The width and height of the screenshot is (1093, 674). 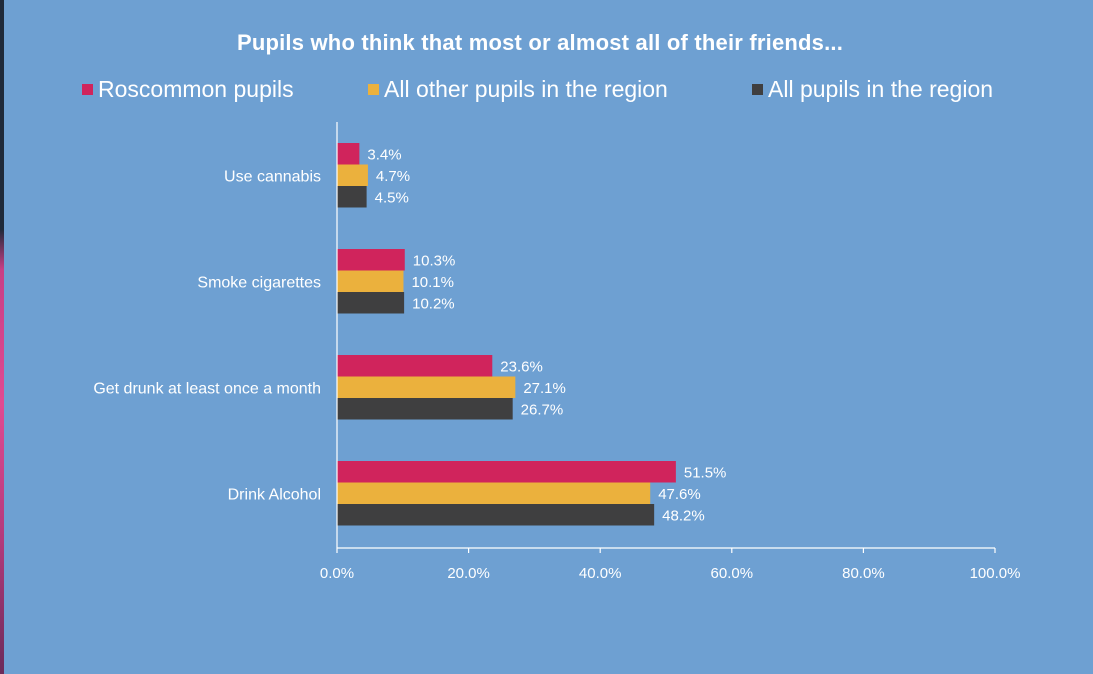 What do you see at coordinates (432, 282) in the screenshot?
I see `data-label-1-1: 10.1%` at bounding box center [432, 282].